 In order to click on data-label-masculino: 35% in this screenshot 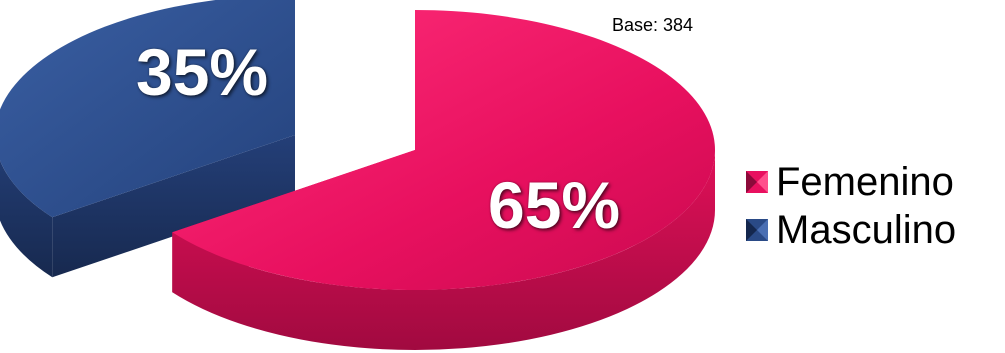, I will do `click(202, 72)`.